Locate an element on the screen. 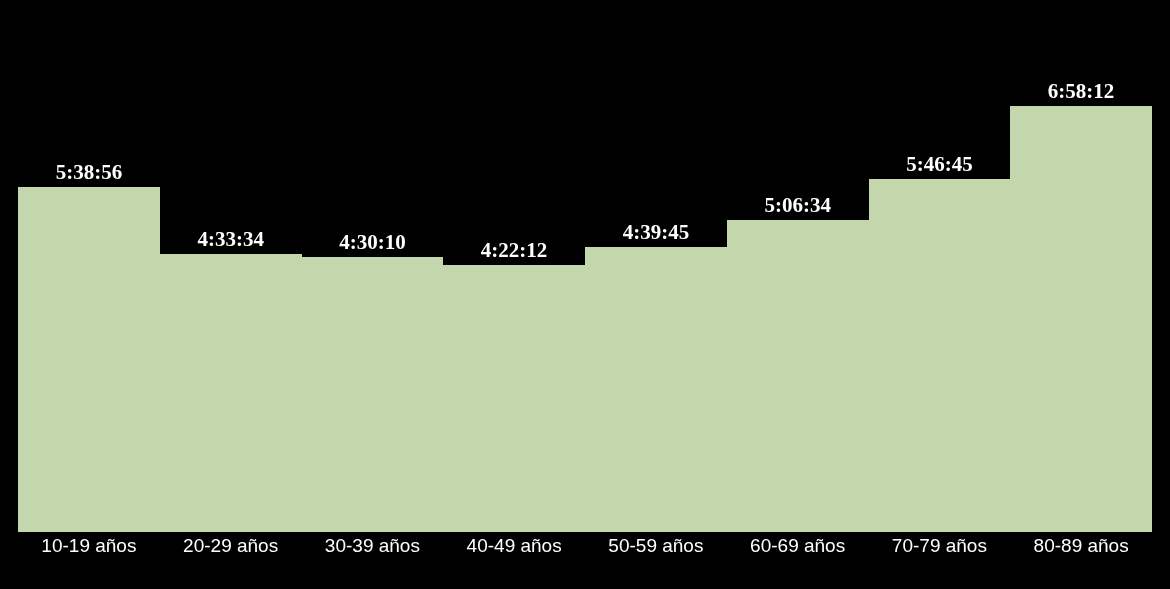 This screenshot has height=589, width=1170. x-tick-label: 80-89 años is located at coordinates (1081, 545).